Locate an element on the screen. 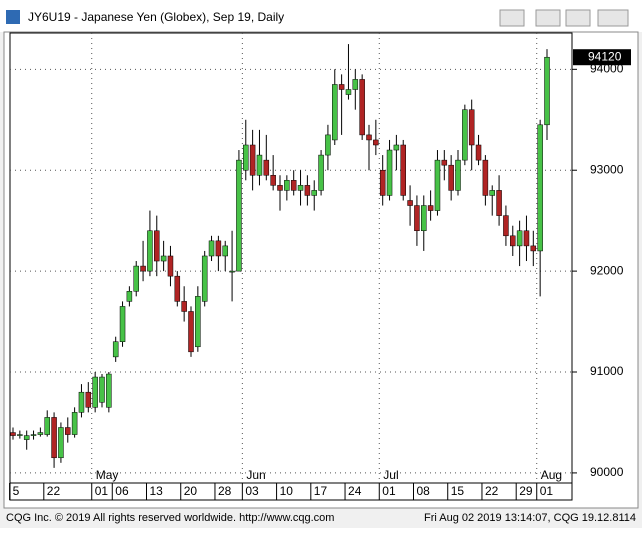 The width and height of the screenshot is (642, 533). y-tick-label: 91000 is located at coordinates (607, 371).